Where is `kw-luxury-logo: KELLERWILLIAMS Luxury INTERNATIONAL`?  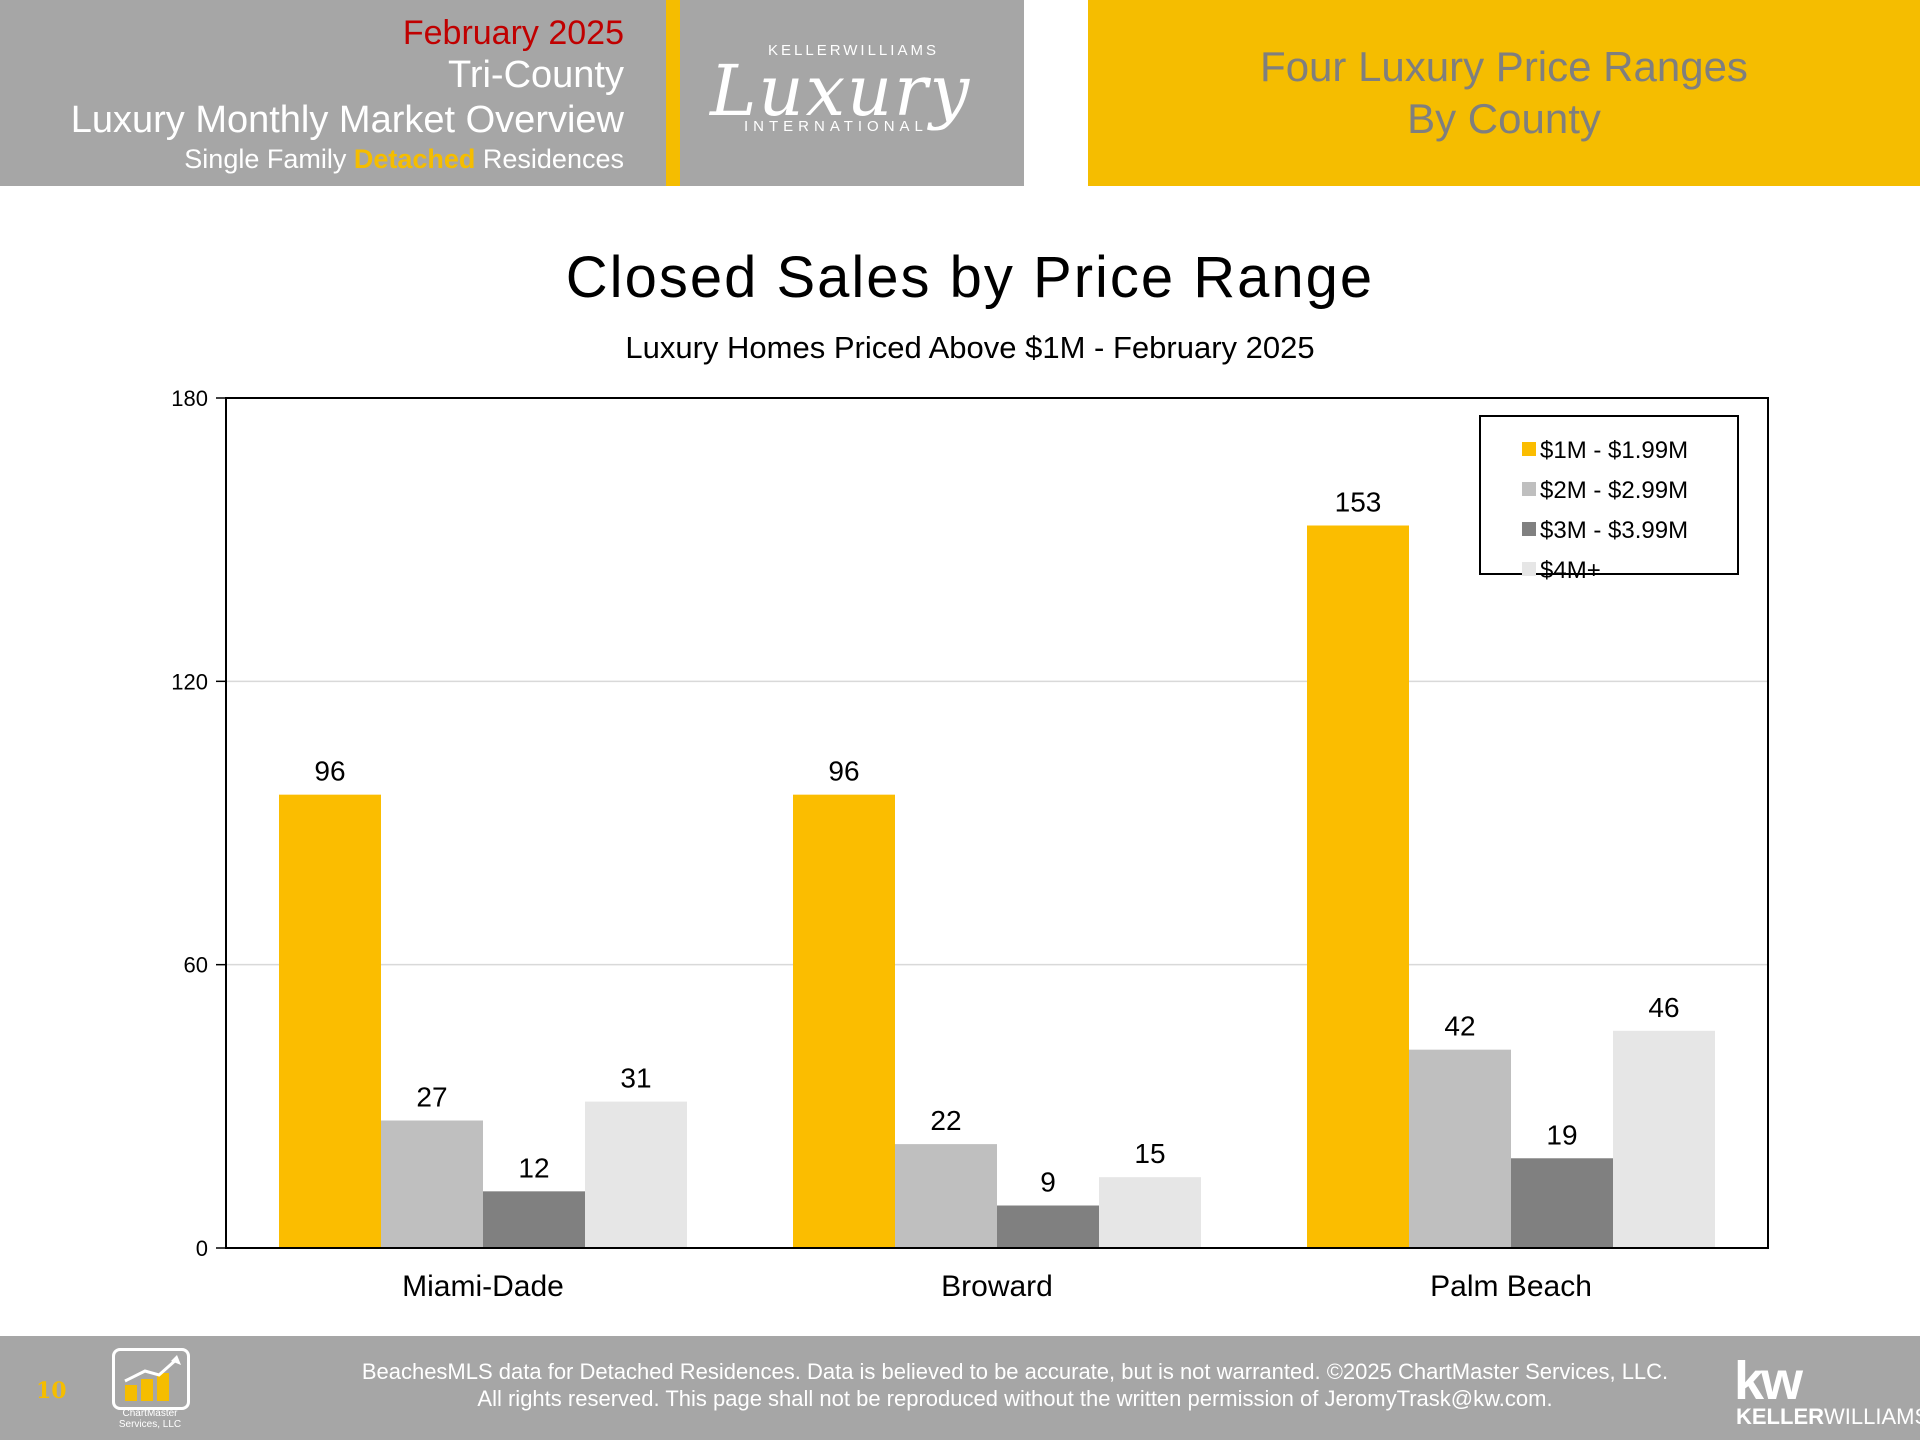
kw-luxury-logo: KELLERWILLIAMS Luxury INTERNATIONAL is located at coordinates (852, 93).